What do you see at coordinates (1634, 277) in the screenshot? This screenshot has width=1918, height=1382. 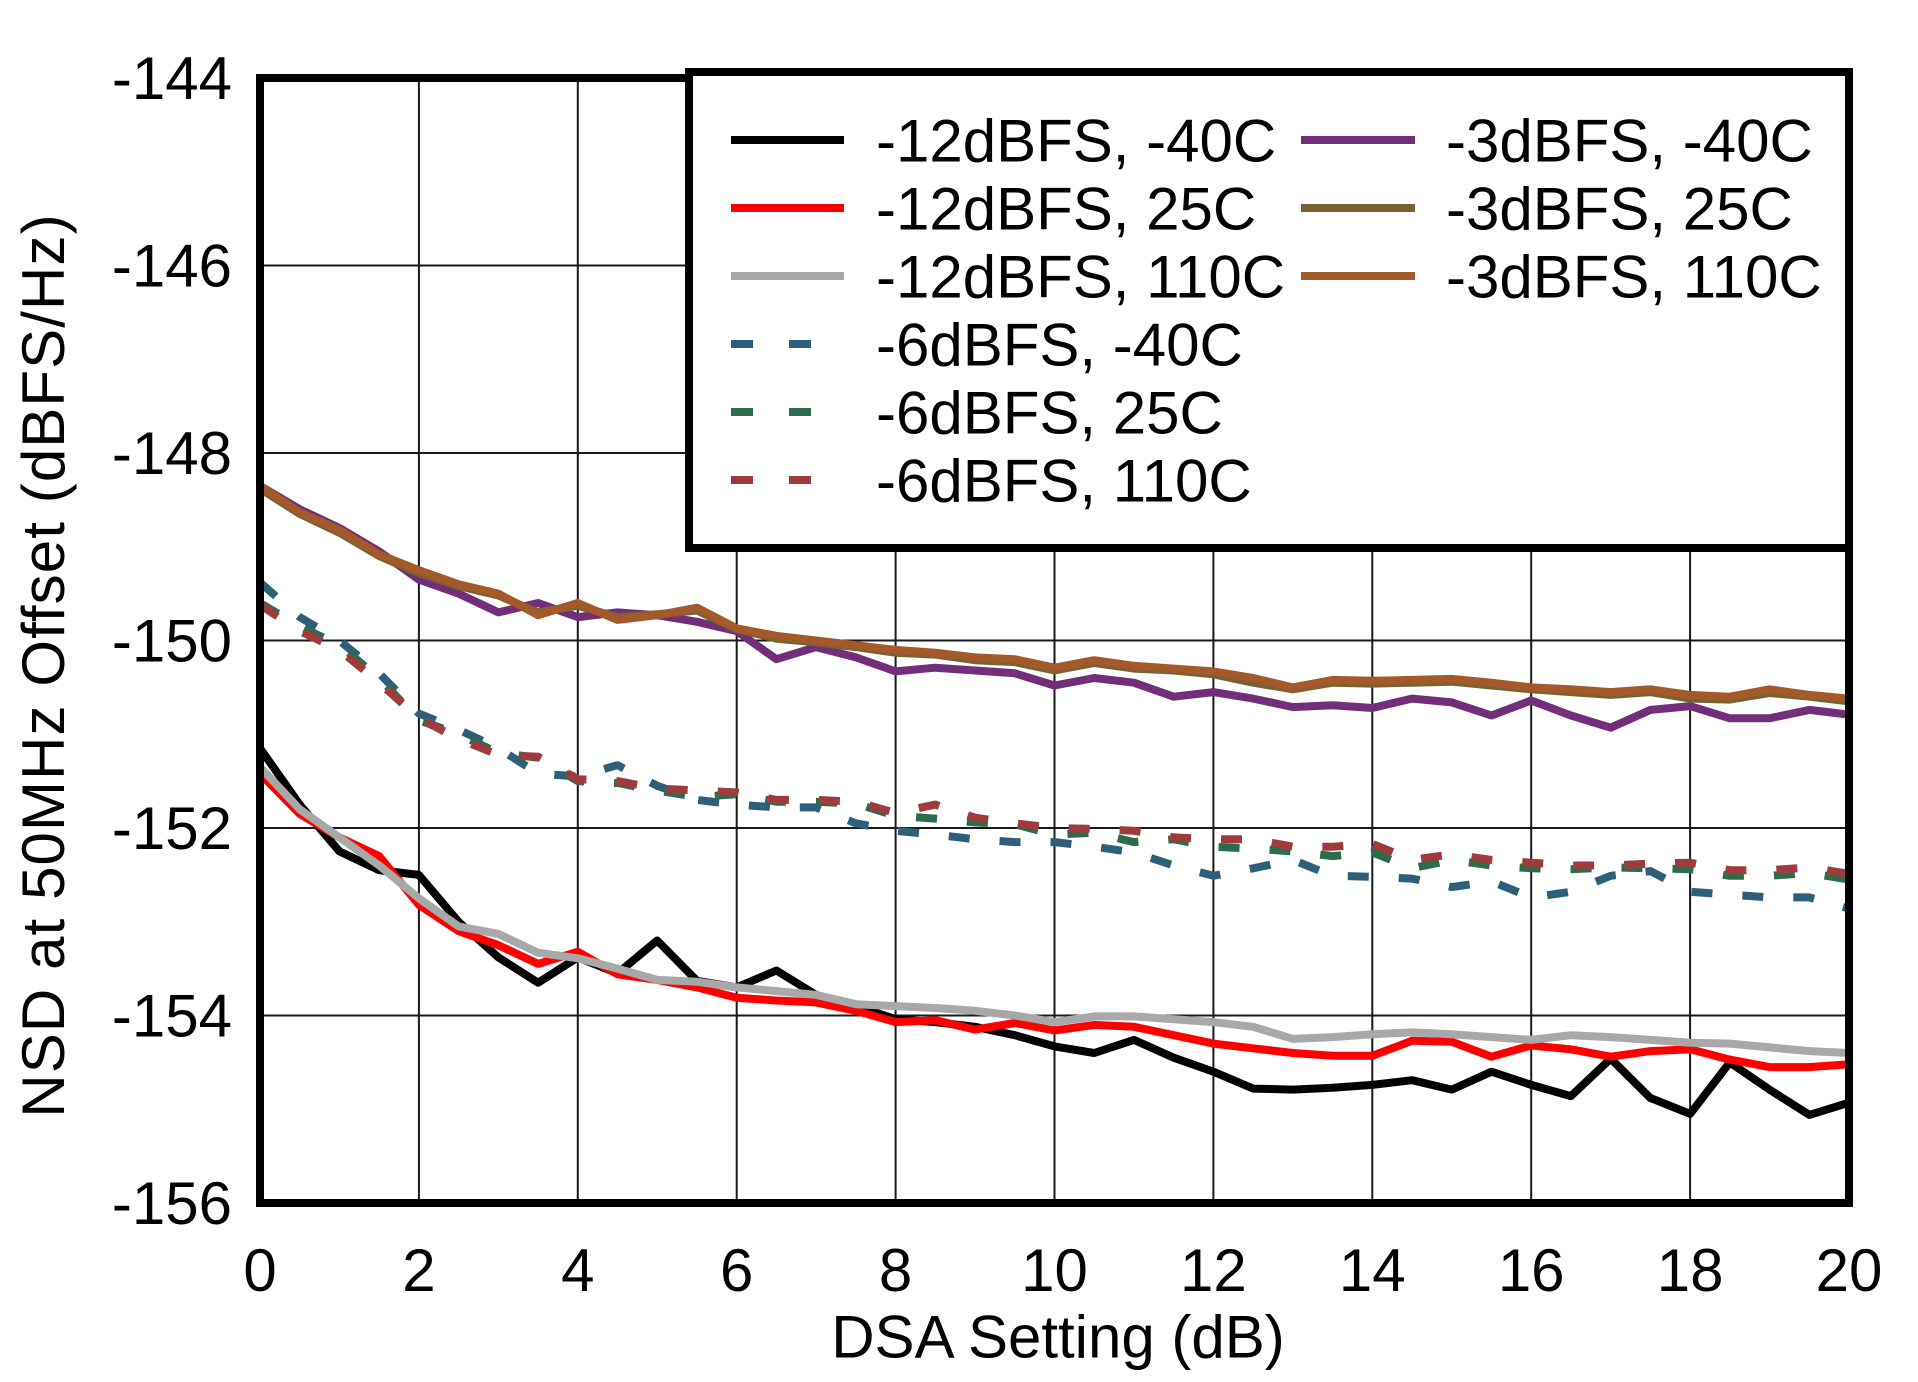 I see `svg-text: -3dBFS, 110C` at bounding box center [1634, 277].